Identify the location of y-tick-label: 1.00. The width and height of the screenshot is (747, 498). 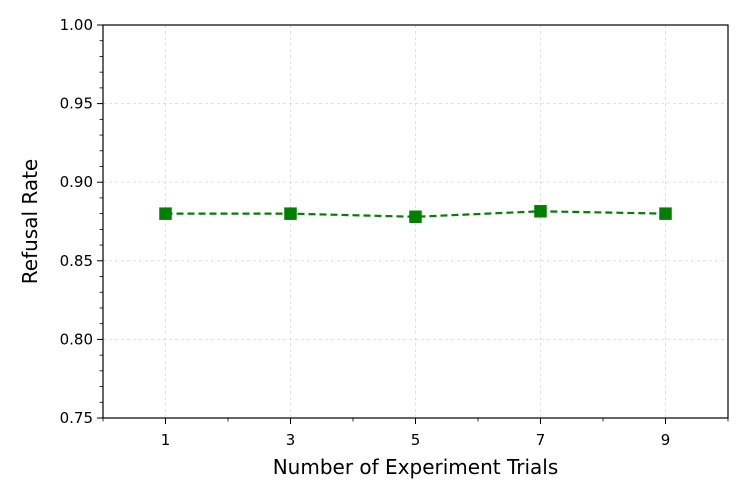
(76, 25).